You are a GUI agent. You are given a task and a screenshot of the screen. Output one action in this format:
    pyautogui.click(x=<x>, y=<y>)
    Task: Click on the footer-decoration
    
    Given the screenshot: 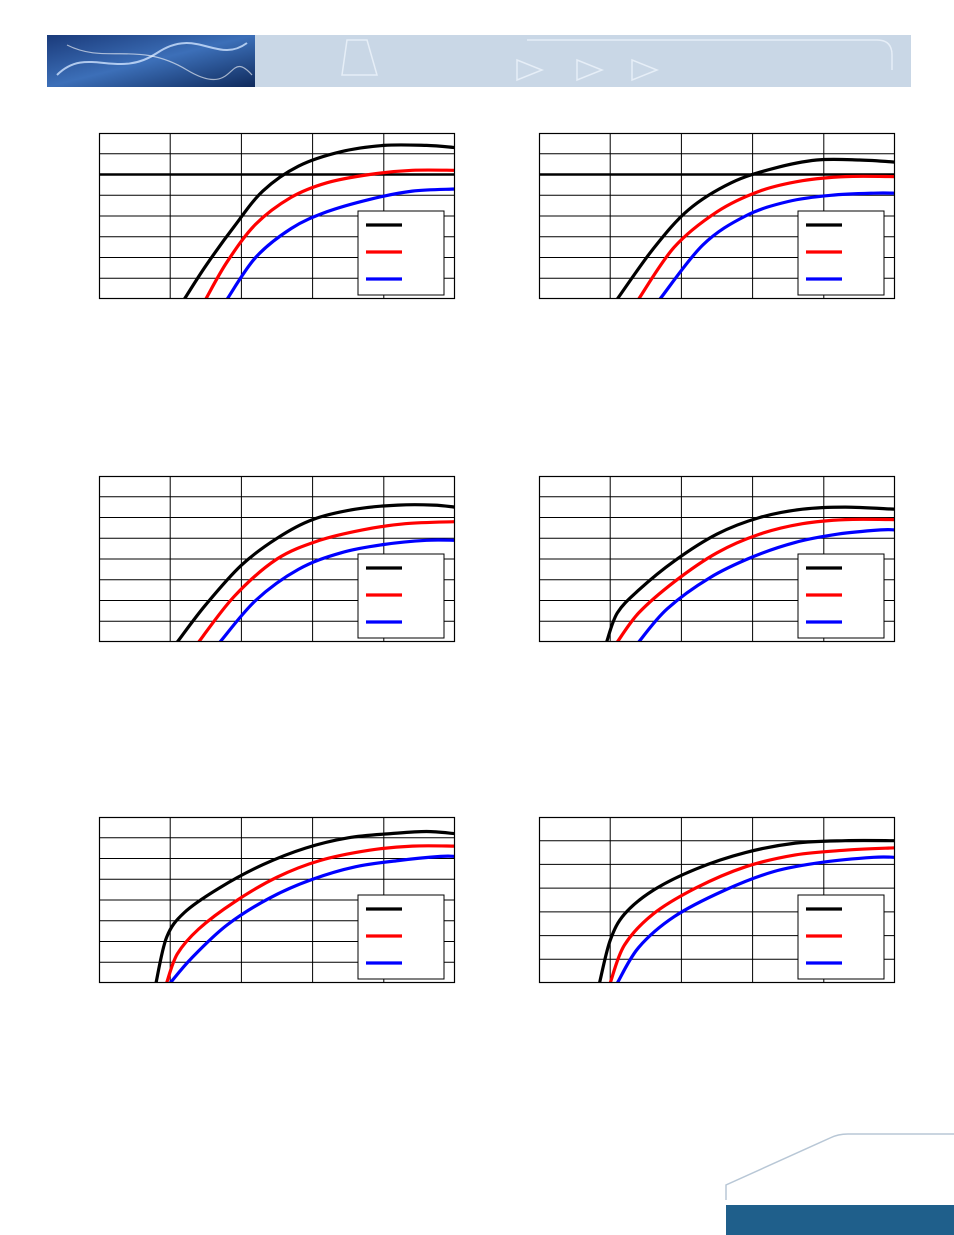 What is the action you would take?
    pyautogui.click(x=839, y=1184)
    